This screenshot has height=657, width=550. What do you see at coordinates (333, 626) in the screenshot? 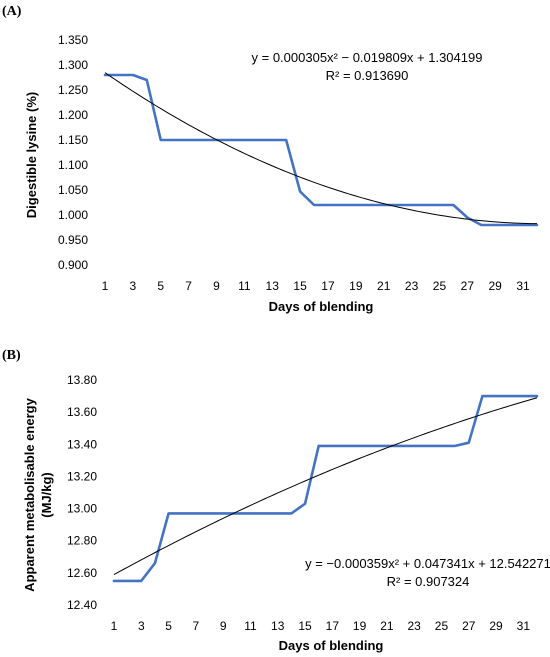
I see `panel-b-x-tick-label: 17` at bounding box center [333, 626].